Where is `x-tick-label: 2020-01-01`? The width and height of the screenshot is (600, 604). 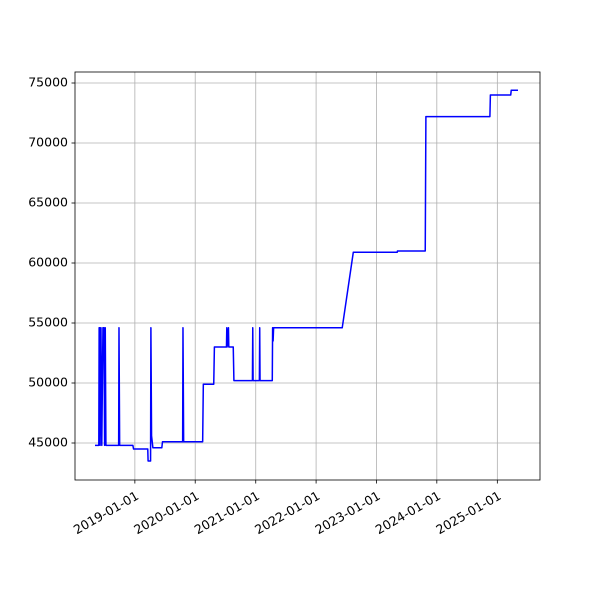 x-tick-label: 2020-01-01 is located at coordinates (166, 512).